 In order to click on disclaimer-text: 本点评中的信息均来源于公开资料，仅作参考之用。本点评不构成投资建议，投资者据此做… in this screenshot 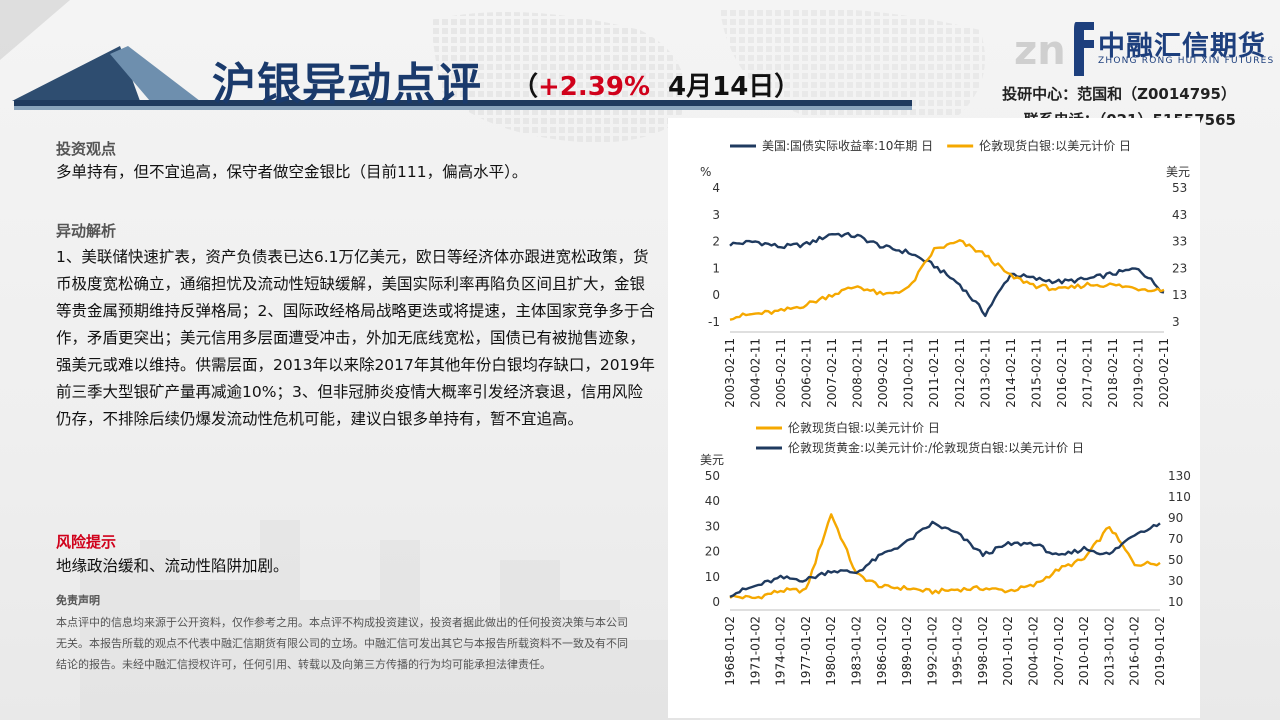, I will do `click(342, 643)`.